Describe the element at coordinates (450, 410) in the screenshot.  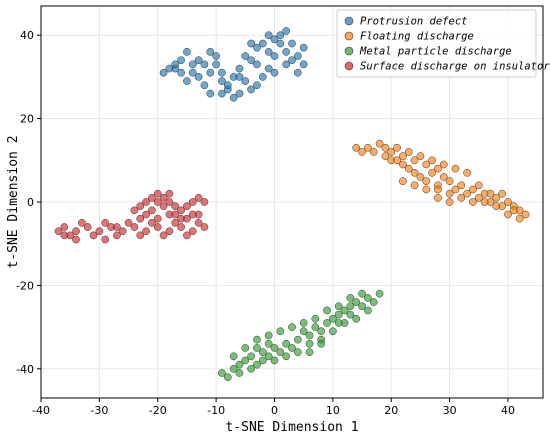
I see `x-tick-label: 30` at that location.